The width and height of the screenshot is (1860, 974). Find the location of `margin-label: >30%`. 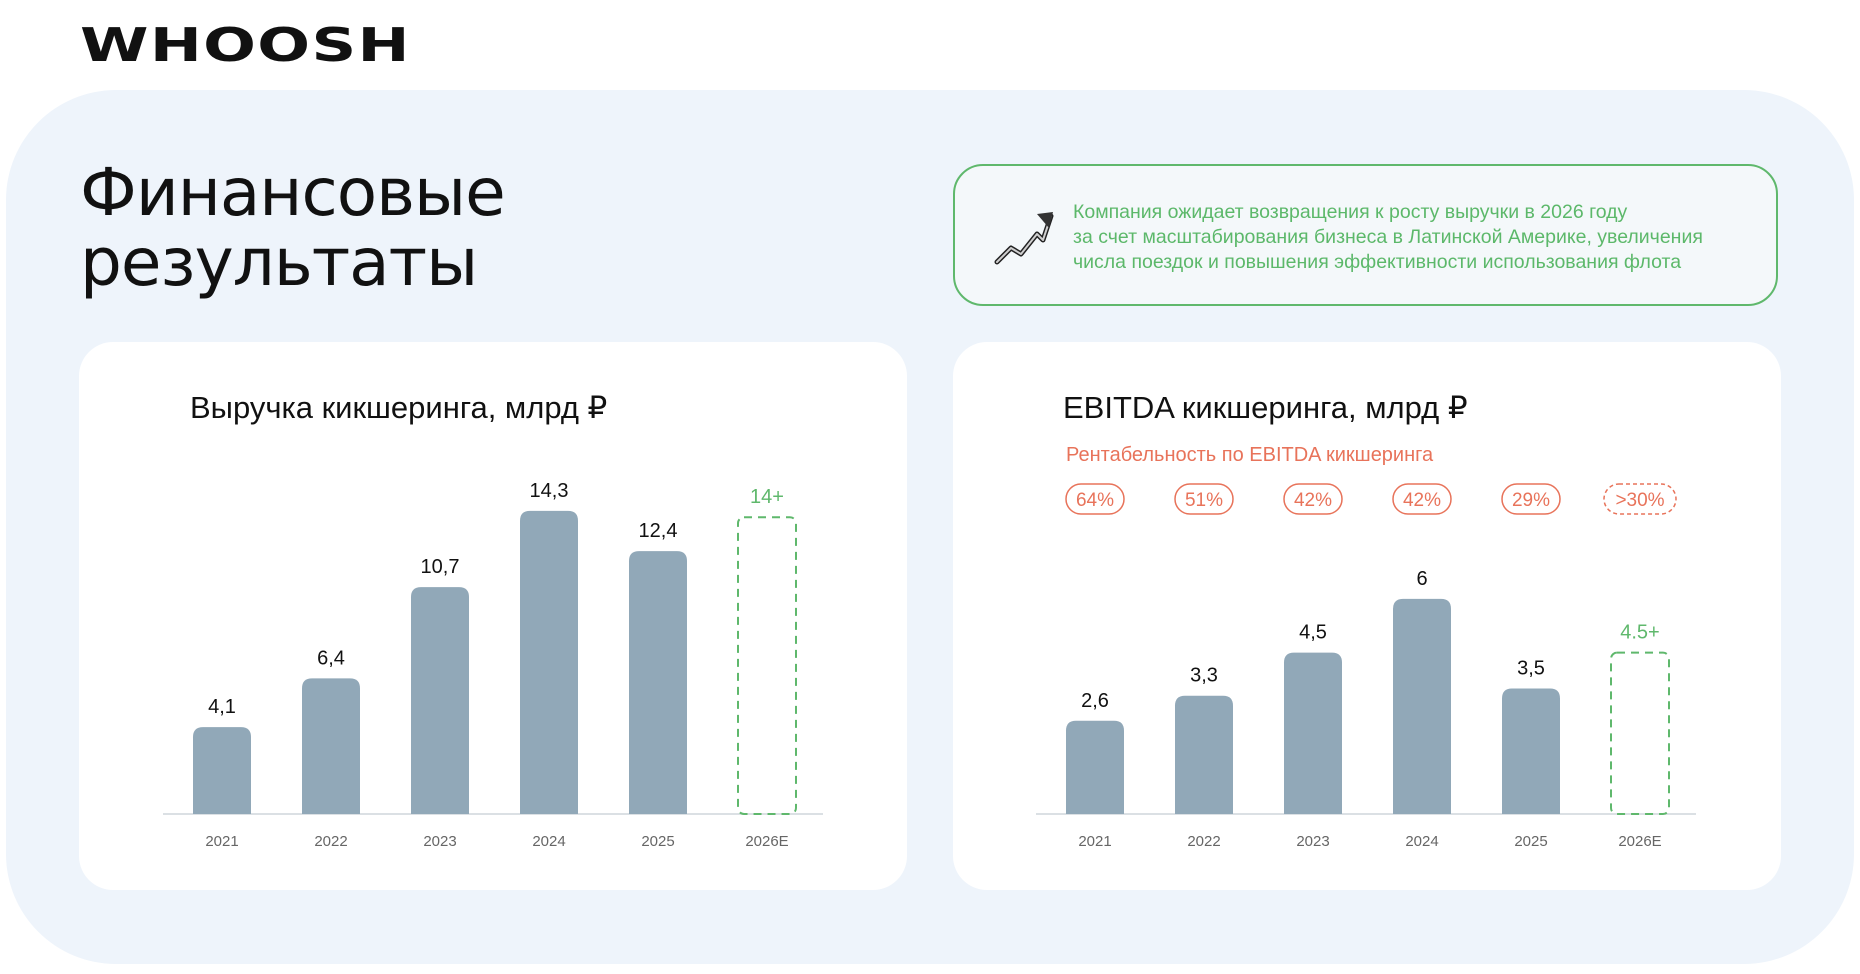

margin-label: >30% is located at coordinates (1639, 500).